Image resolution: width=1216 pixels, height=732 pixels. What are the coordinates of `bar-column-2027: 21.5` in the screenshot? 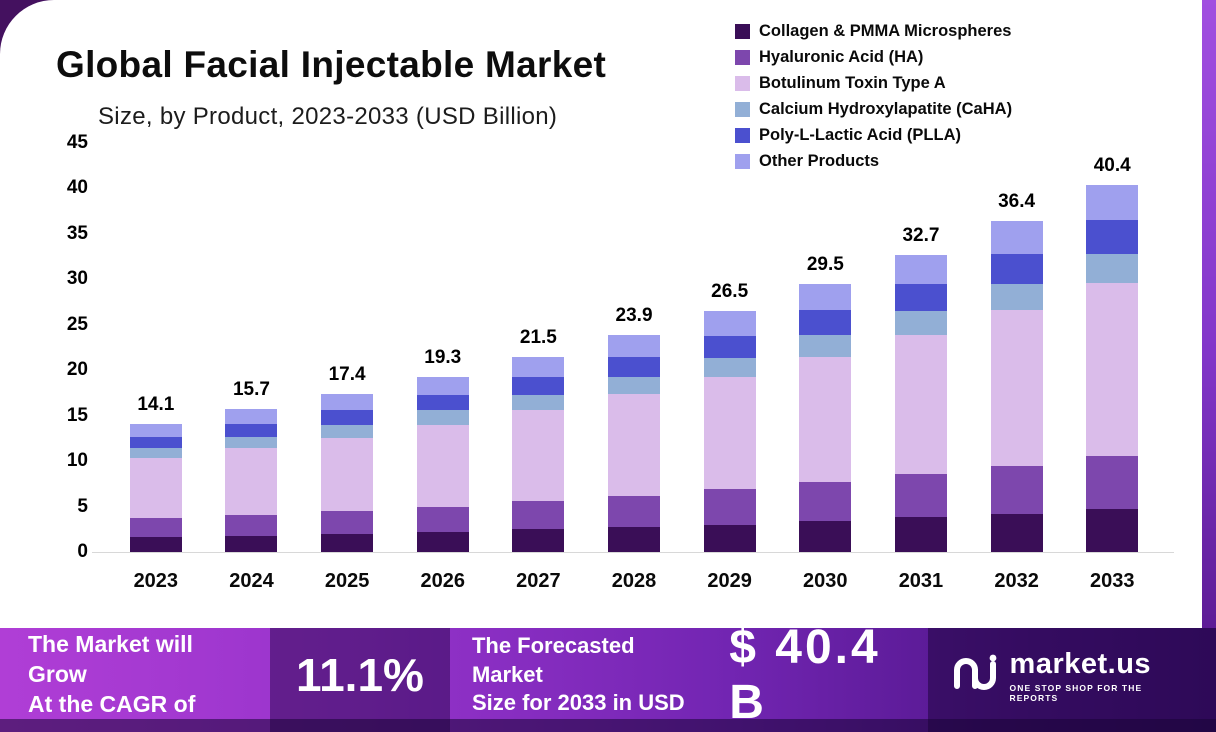 It's located at (539, 347).